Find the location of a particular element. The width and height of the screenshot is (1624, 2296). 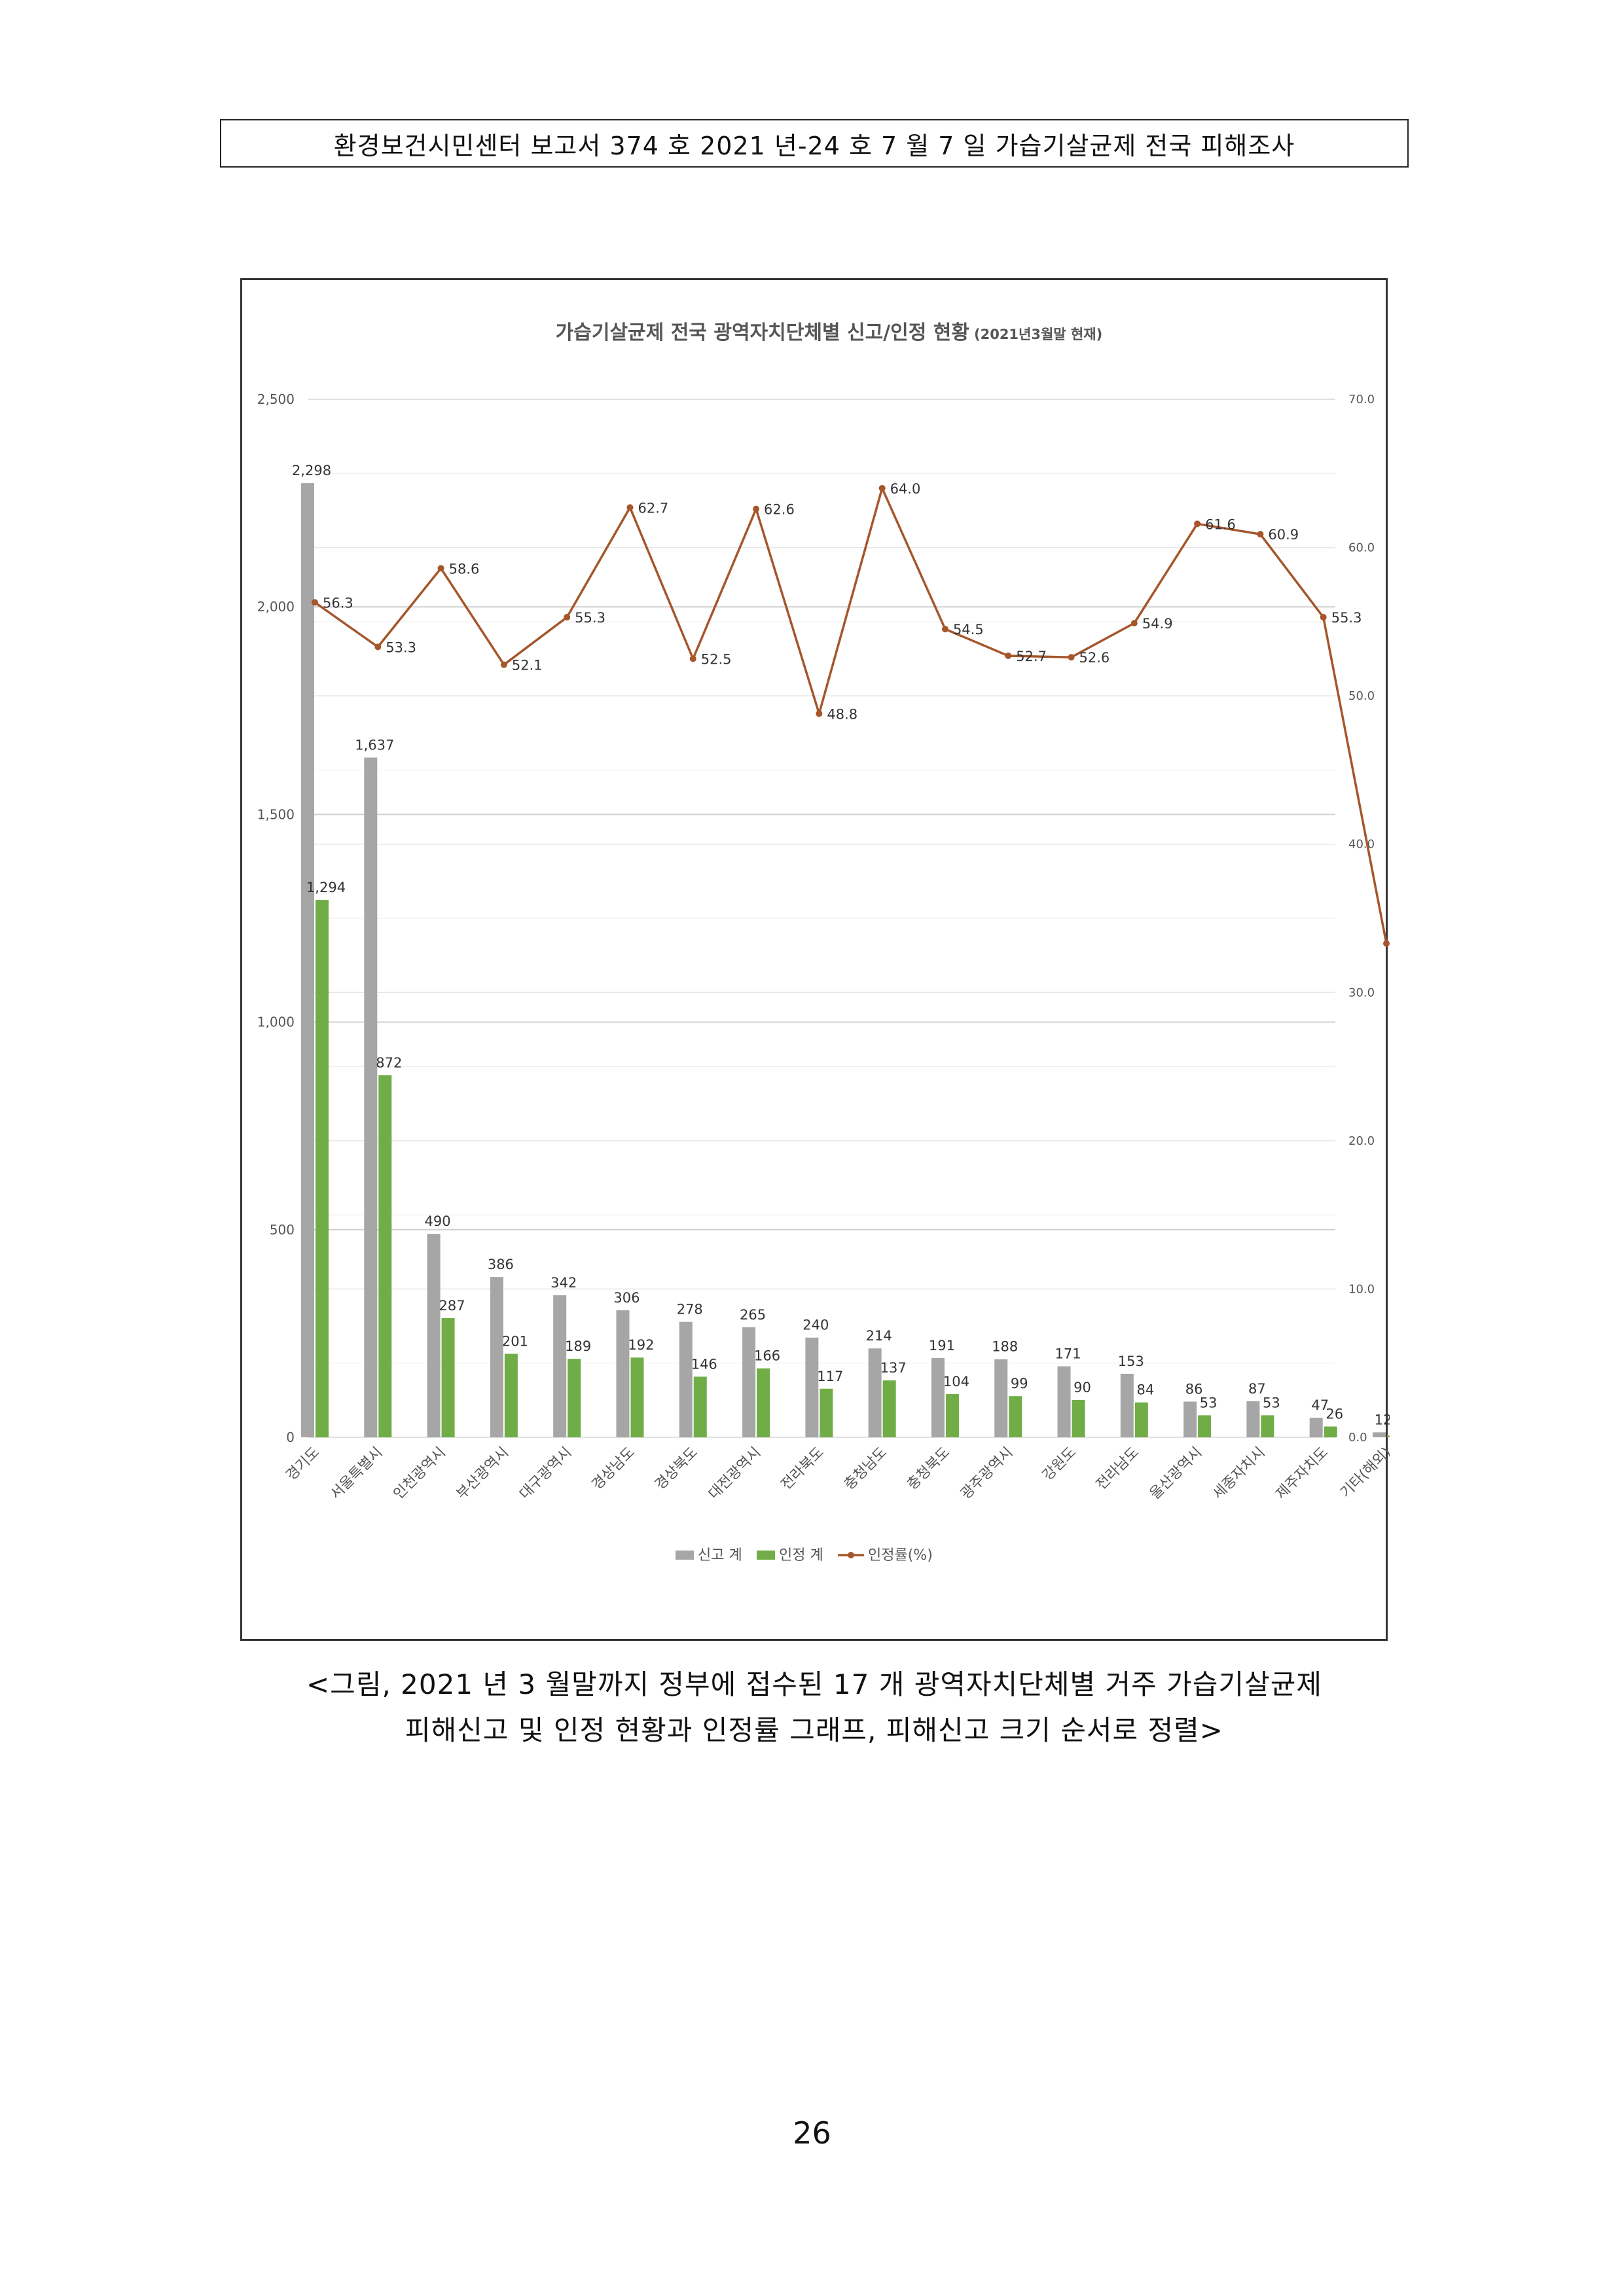

bar-label-report: 87 is located at coordinates (1257, 1389).